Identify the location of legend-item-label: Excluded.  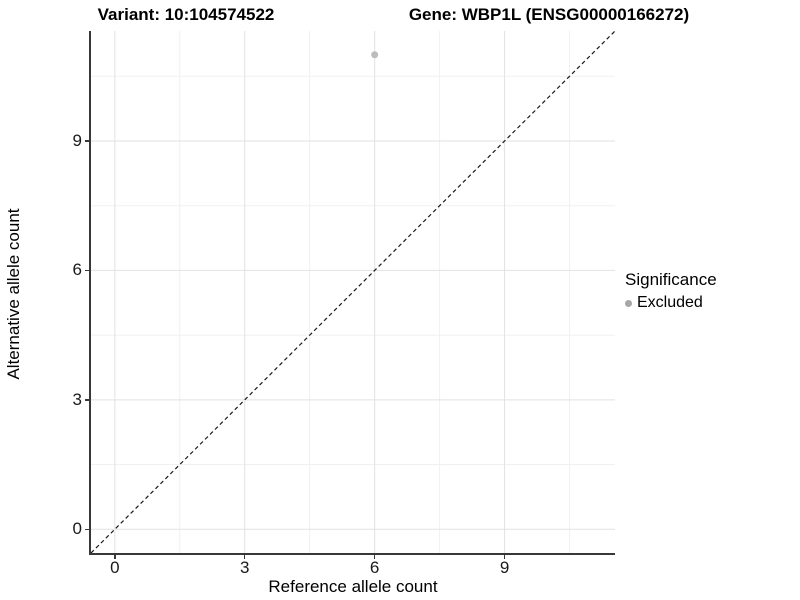
(670, 302).